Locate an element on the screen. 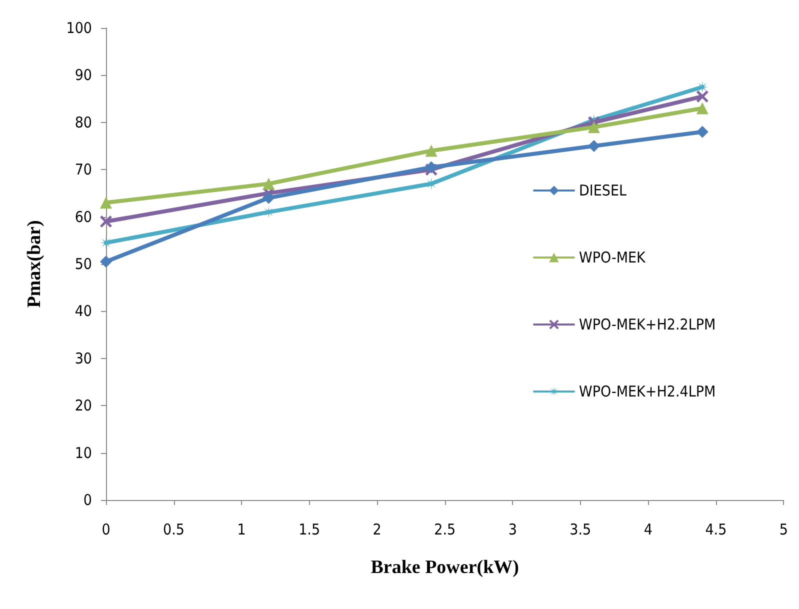  x-tick-label: 4.5 is located at coordinates (716, 529).